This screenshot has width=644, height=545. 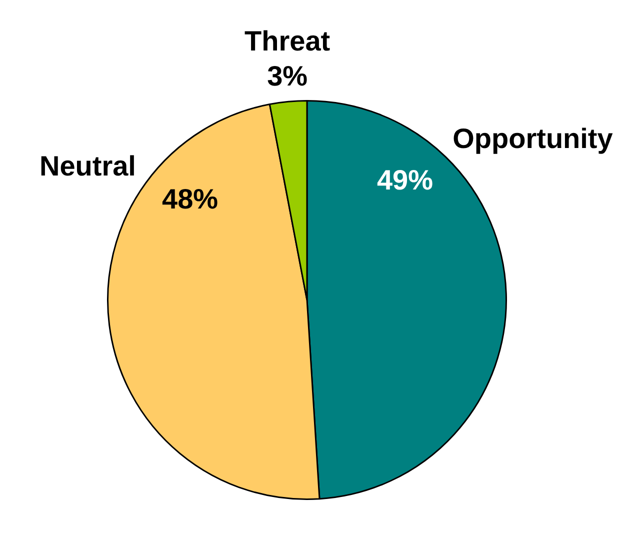 I want to click on slice-label: Opportunity, so click(x=533, y=138).